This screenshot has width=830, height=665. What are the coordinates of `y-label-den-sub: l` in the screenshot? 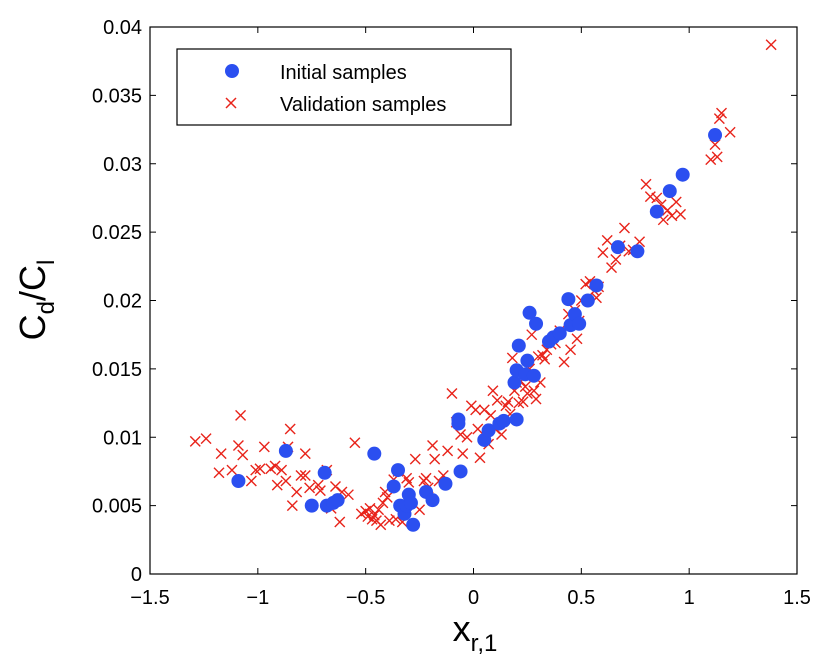 It's located at (46, 262).